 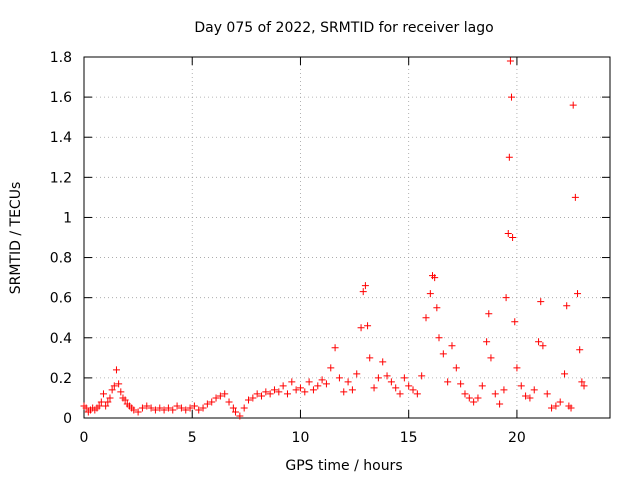 What do you see at coordinates (61, 259) in the screenshot?
I see `y-tick-label: 0.8` at bounding box center [61, 259].